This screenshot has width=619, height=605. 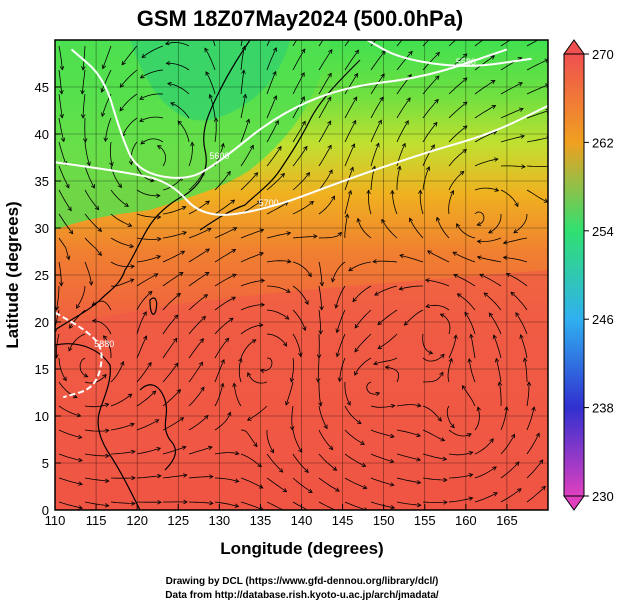 I want to click on coastline-japan, so click(x=280, y=145).